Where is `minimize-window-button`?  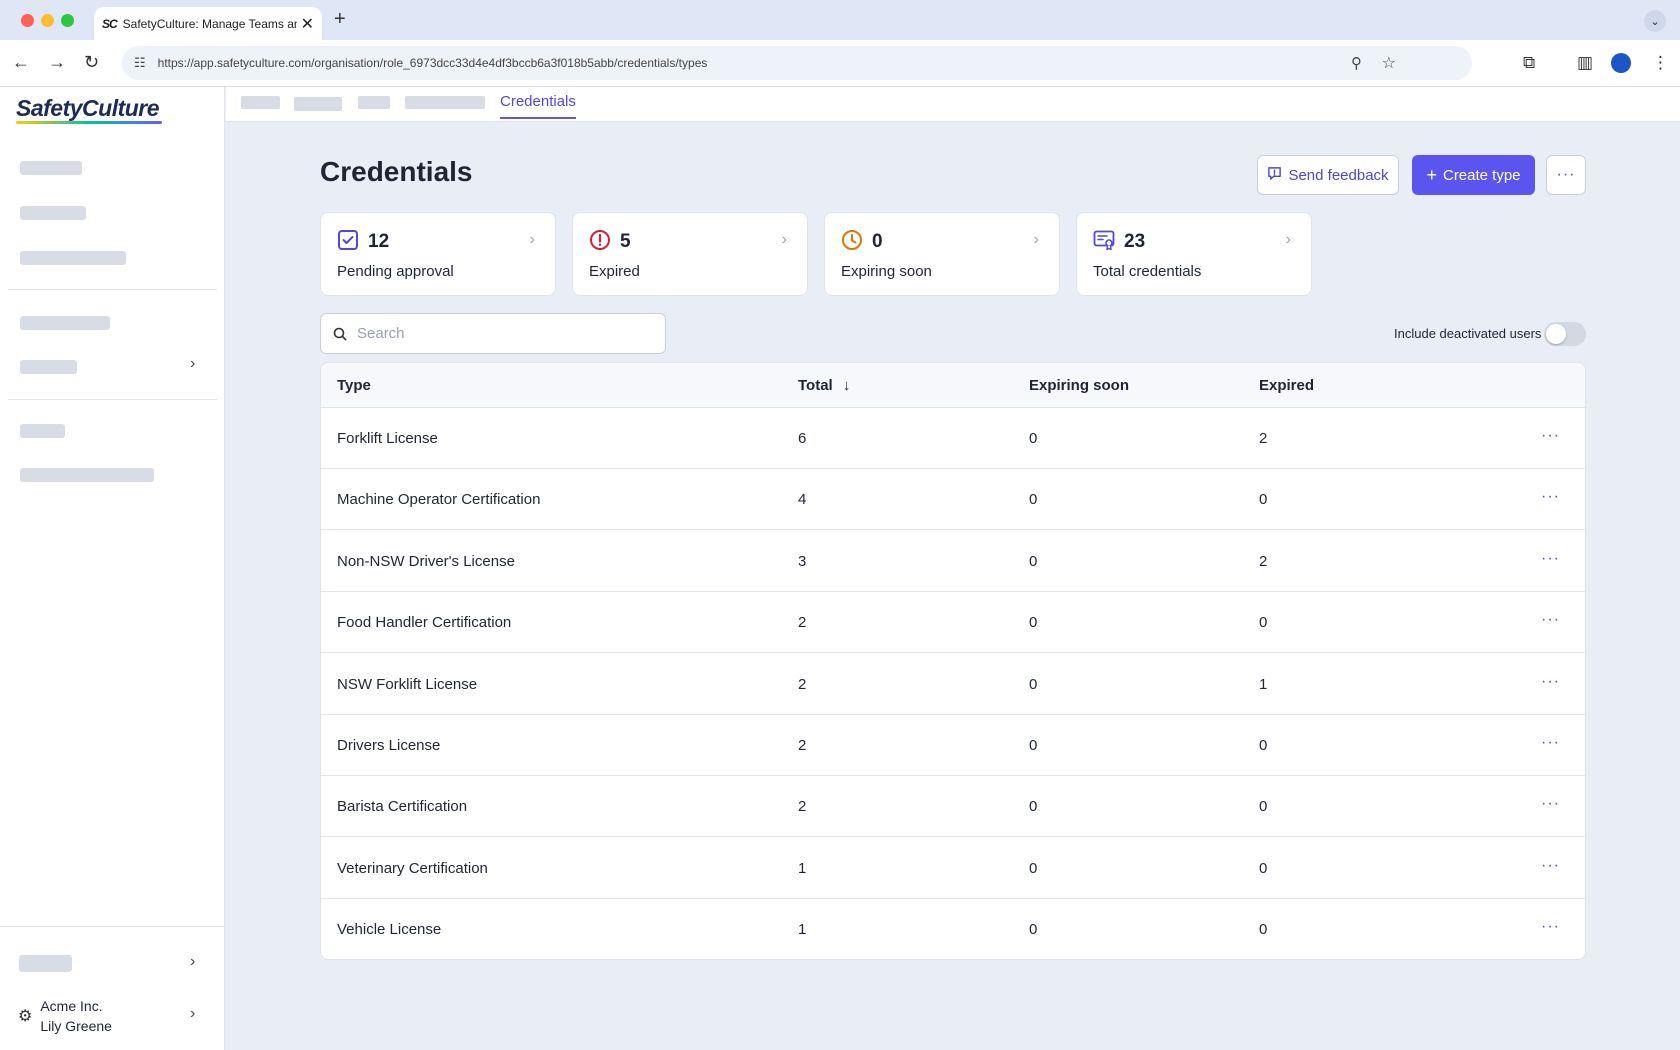 minimize-window-button is located at coordinates (47, 20).